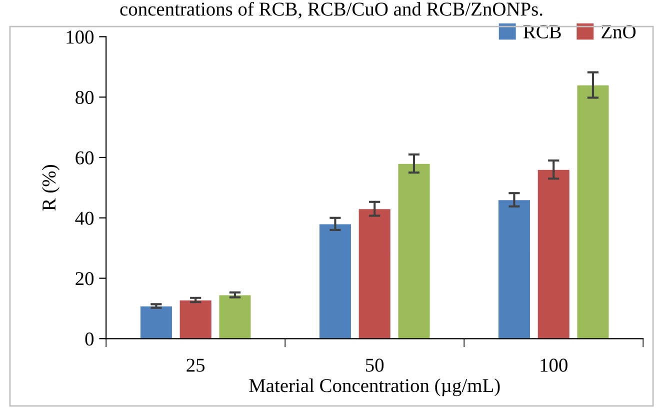  Describe the element at coordinates (80, 37) in the screenshot. I see `y-tick-label: 100` at that location.